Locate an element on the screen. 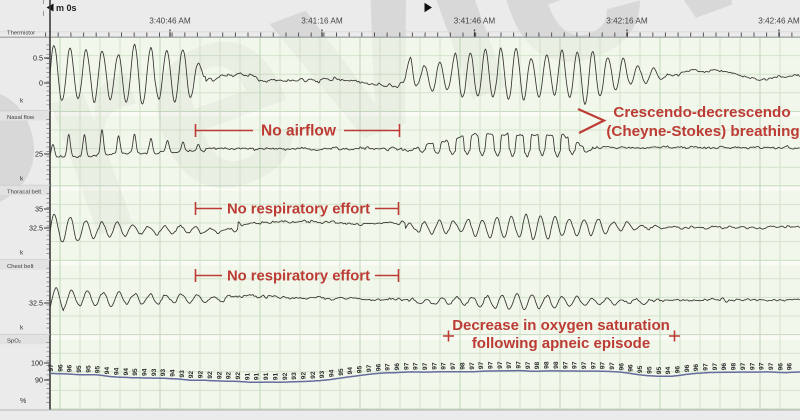 The image size is (800, 420). svg-text: Thermistor is located at coordinates (21, 34).